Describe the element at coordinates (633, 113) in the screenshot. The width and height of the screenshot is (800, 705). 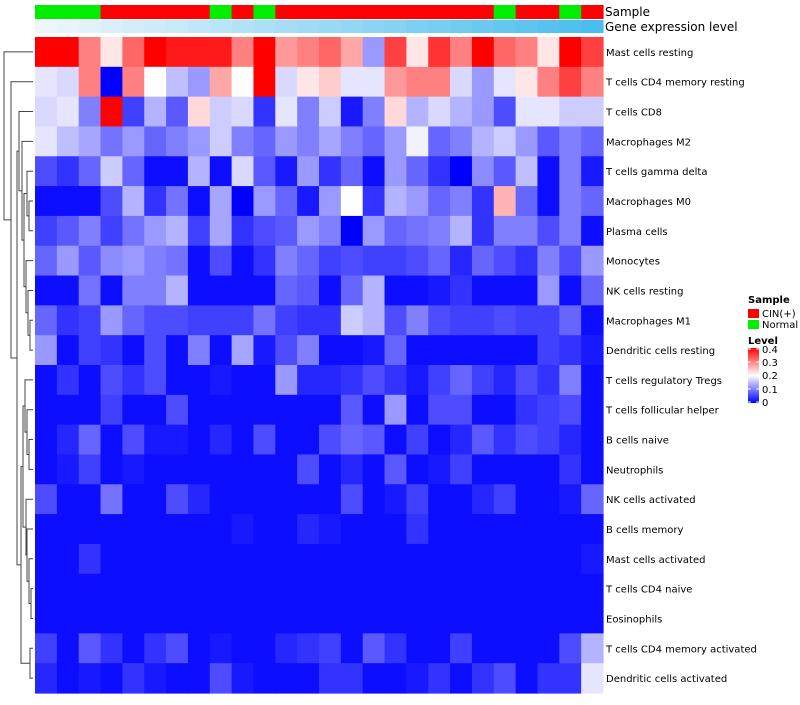
I see `row-label: T cells CD8` at that location.